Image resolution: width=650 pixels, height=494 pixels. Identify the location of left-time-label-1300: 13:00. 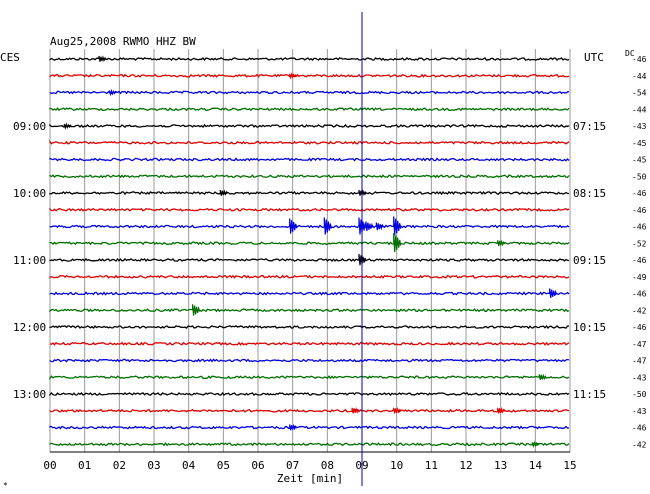
(29, 394).